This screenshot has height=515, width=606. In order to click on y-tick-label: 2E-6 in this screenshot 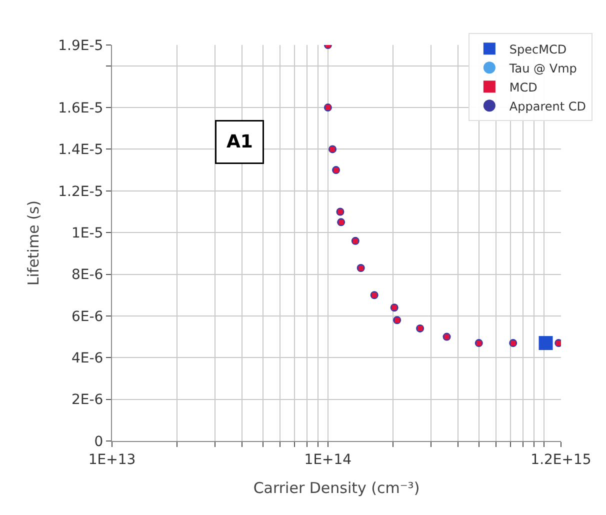, I will do `click(87, 400)`.